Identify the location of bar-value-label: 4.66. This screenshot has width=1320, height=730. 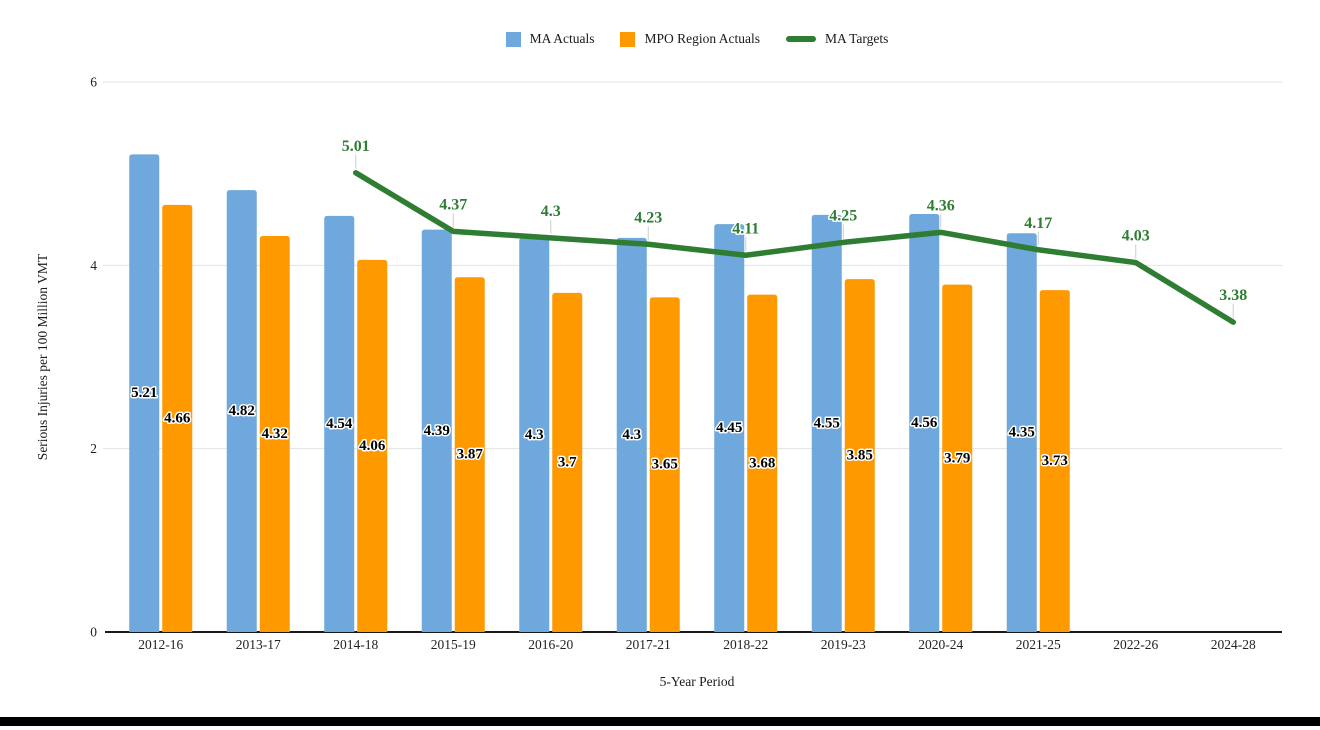
(177, 418).